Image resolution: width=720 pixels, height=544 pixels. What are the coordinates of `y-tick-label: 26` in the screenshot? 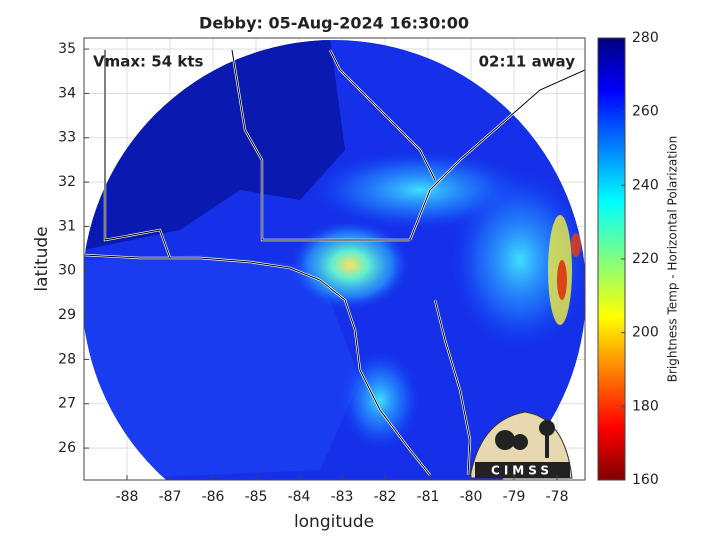 It's located at (67, 448).